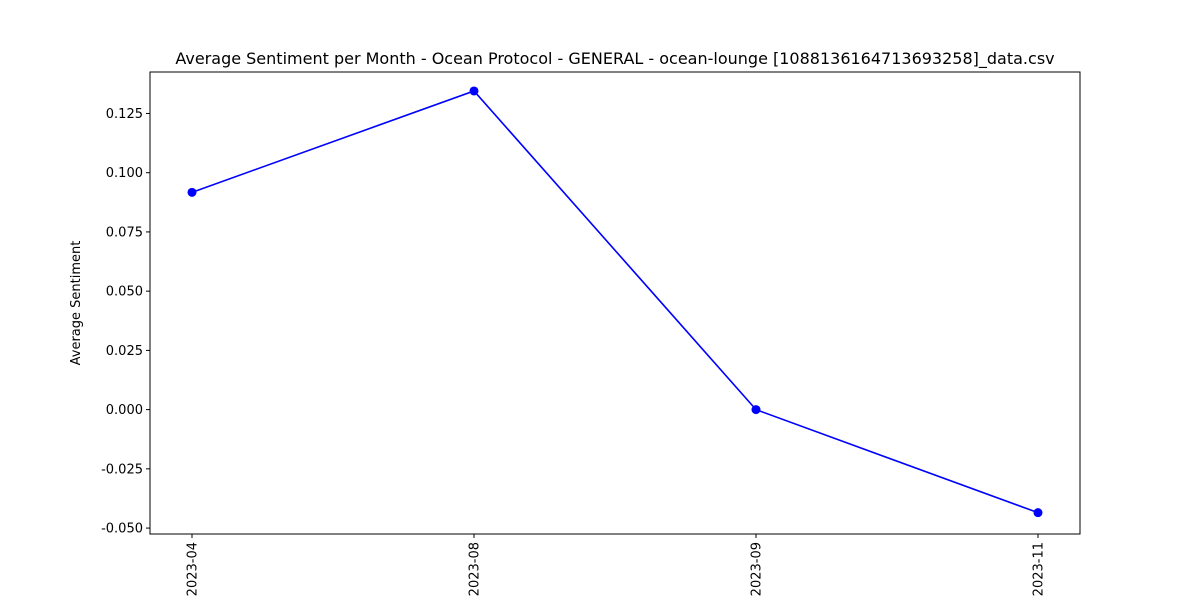  I want to click on x-tick-label: 2023-11, so click(1039, 569).